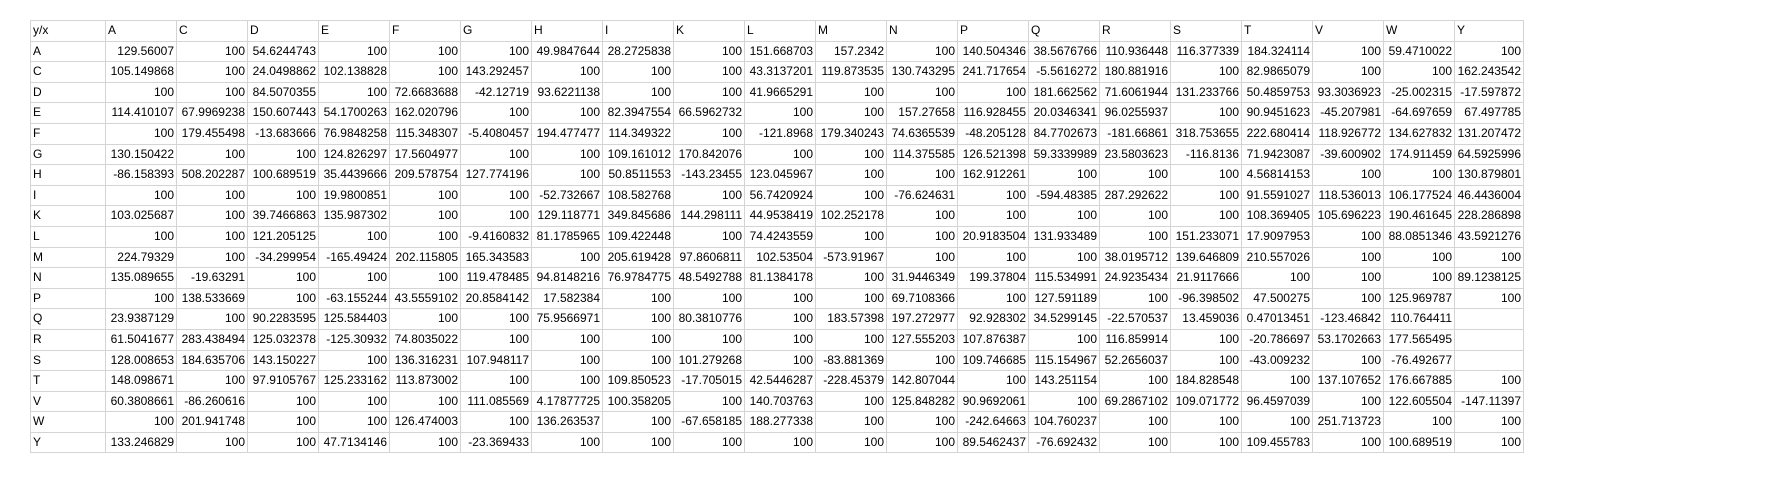 This screenshot has height=494, width=1774. I want to click on data-cell: -52.732667, so click(567, 196).